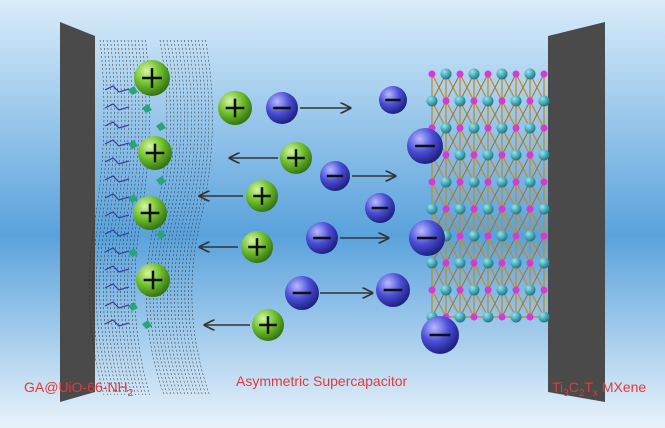 The width and height of the screenshot is (665, 428). Describe the element at coordinates (622, 387) in the screenshot. I see `right-label-part: MXene` at that location.